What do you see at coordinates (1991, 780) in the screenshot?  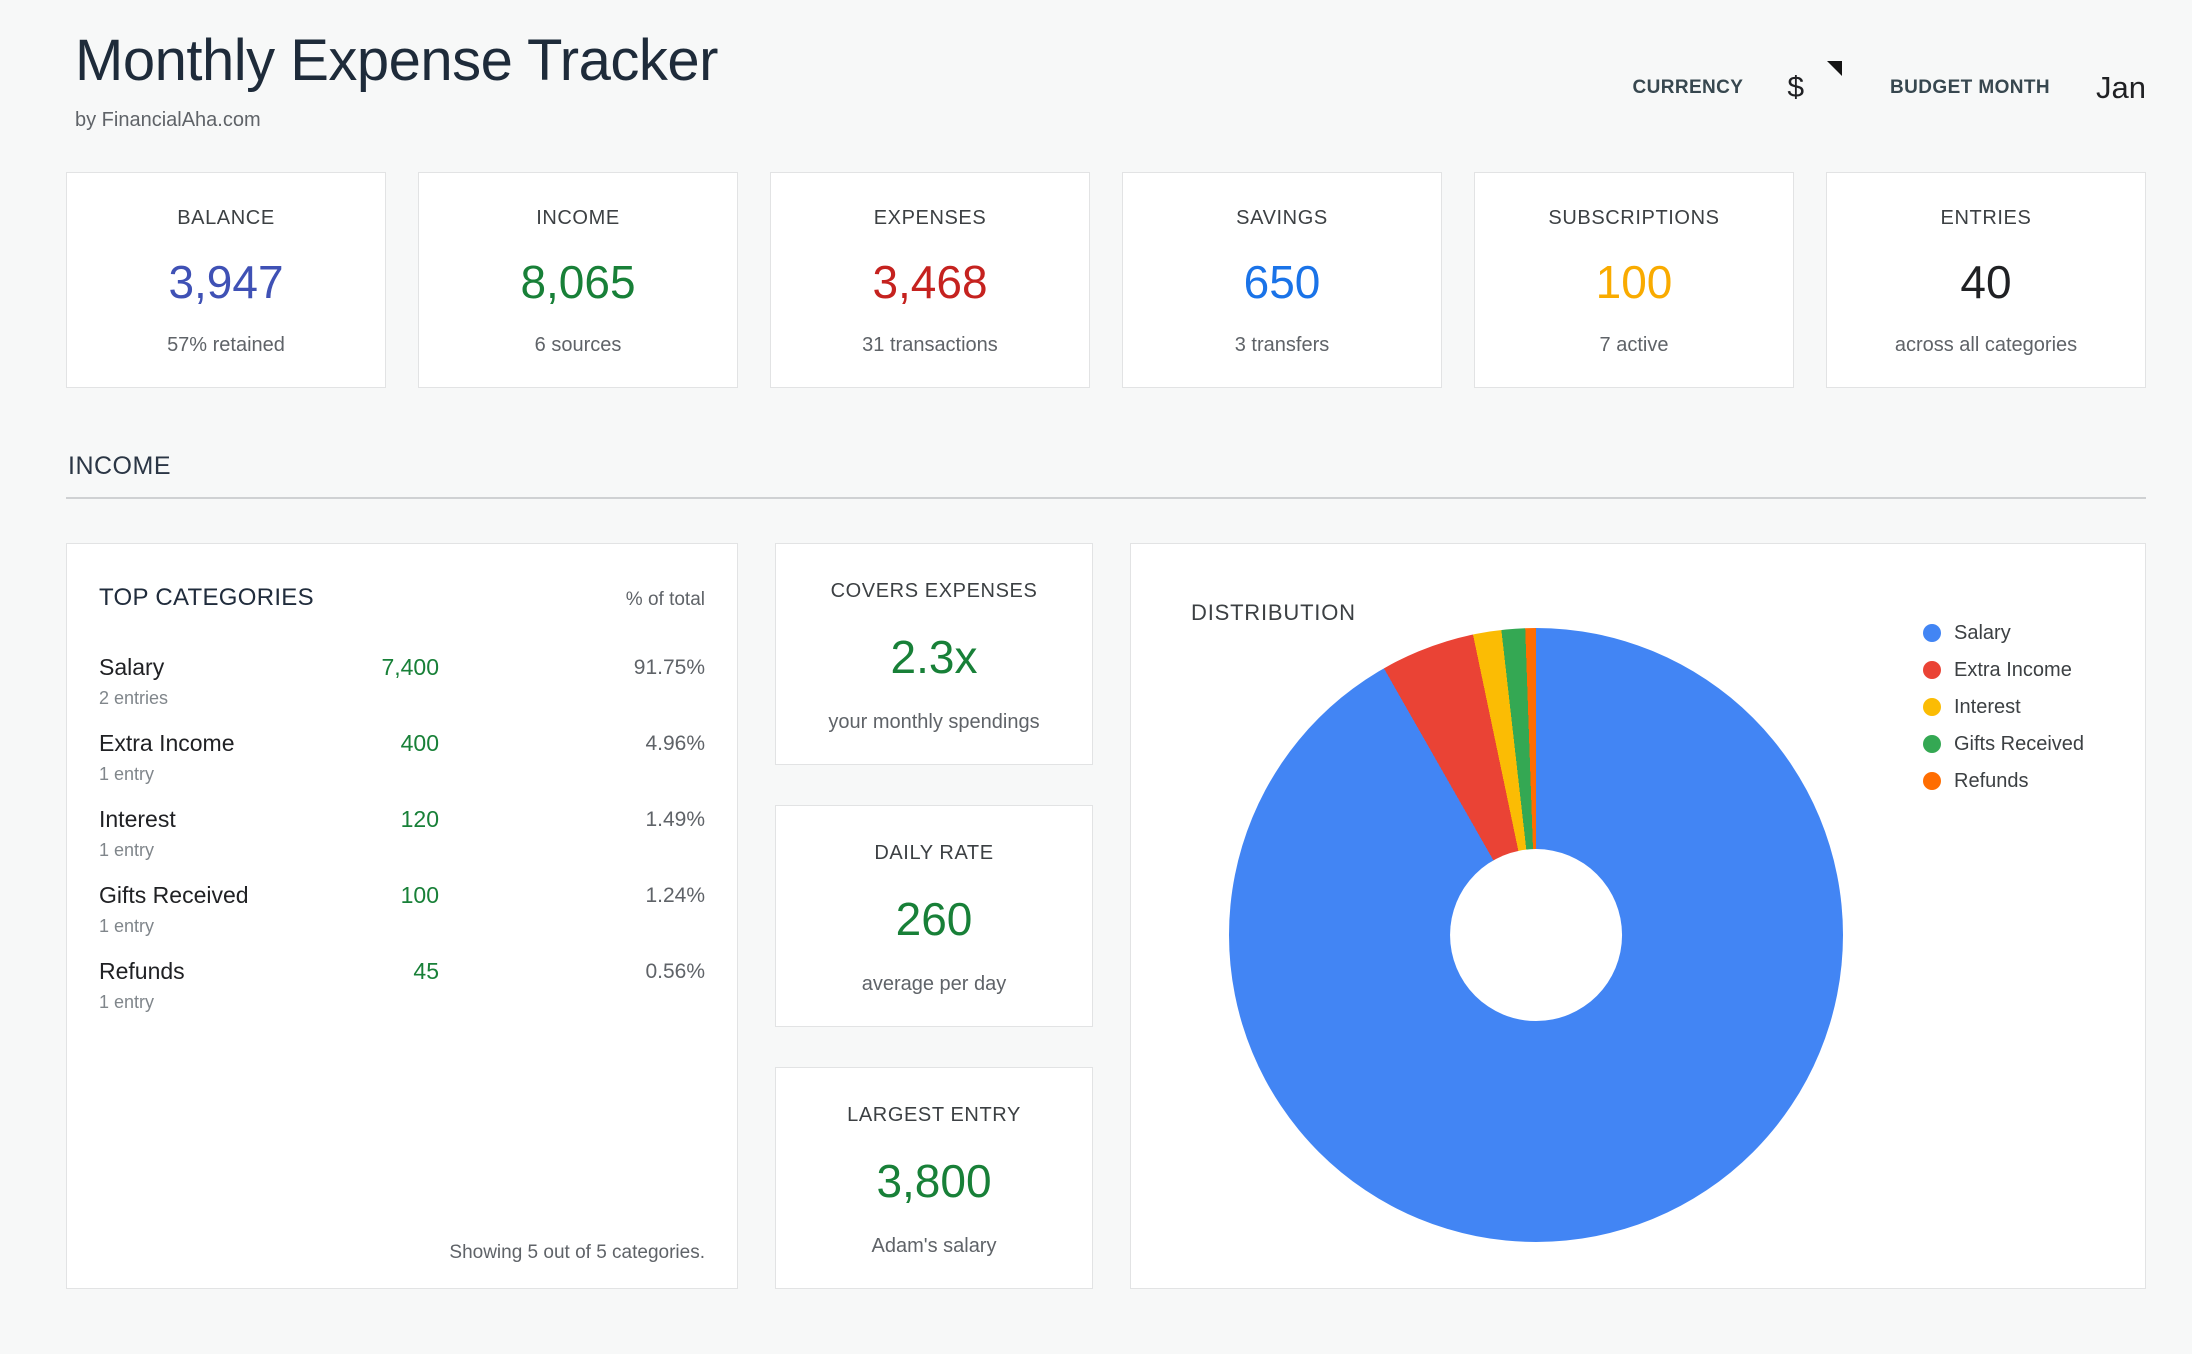 I see `legend-label: Refunds` at bounding box center [1991, 780].